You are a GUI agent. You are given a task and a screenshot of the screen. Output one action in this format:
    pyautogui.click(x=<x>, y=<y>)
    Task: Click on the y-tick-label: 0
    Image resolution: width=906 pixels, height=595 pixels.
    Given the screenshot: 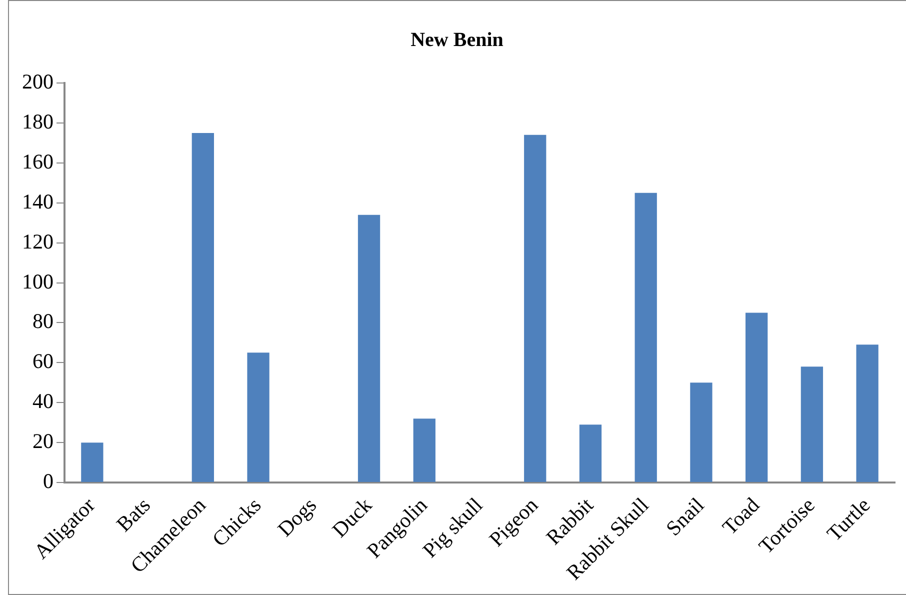 What is the action you would take?
    pyautogui.click(x=48, y=481)
    